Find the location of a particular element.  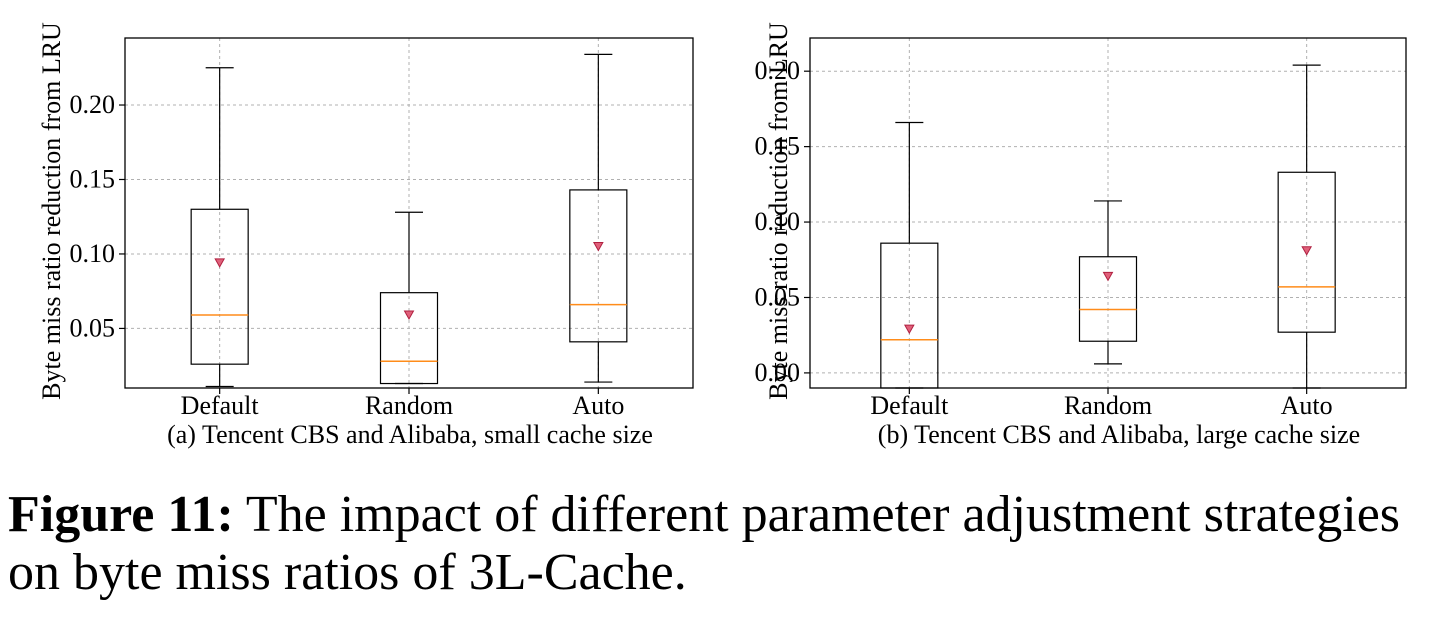

box-default is located at coordinates (219, 227).